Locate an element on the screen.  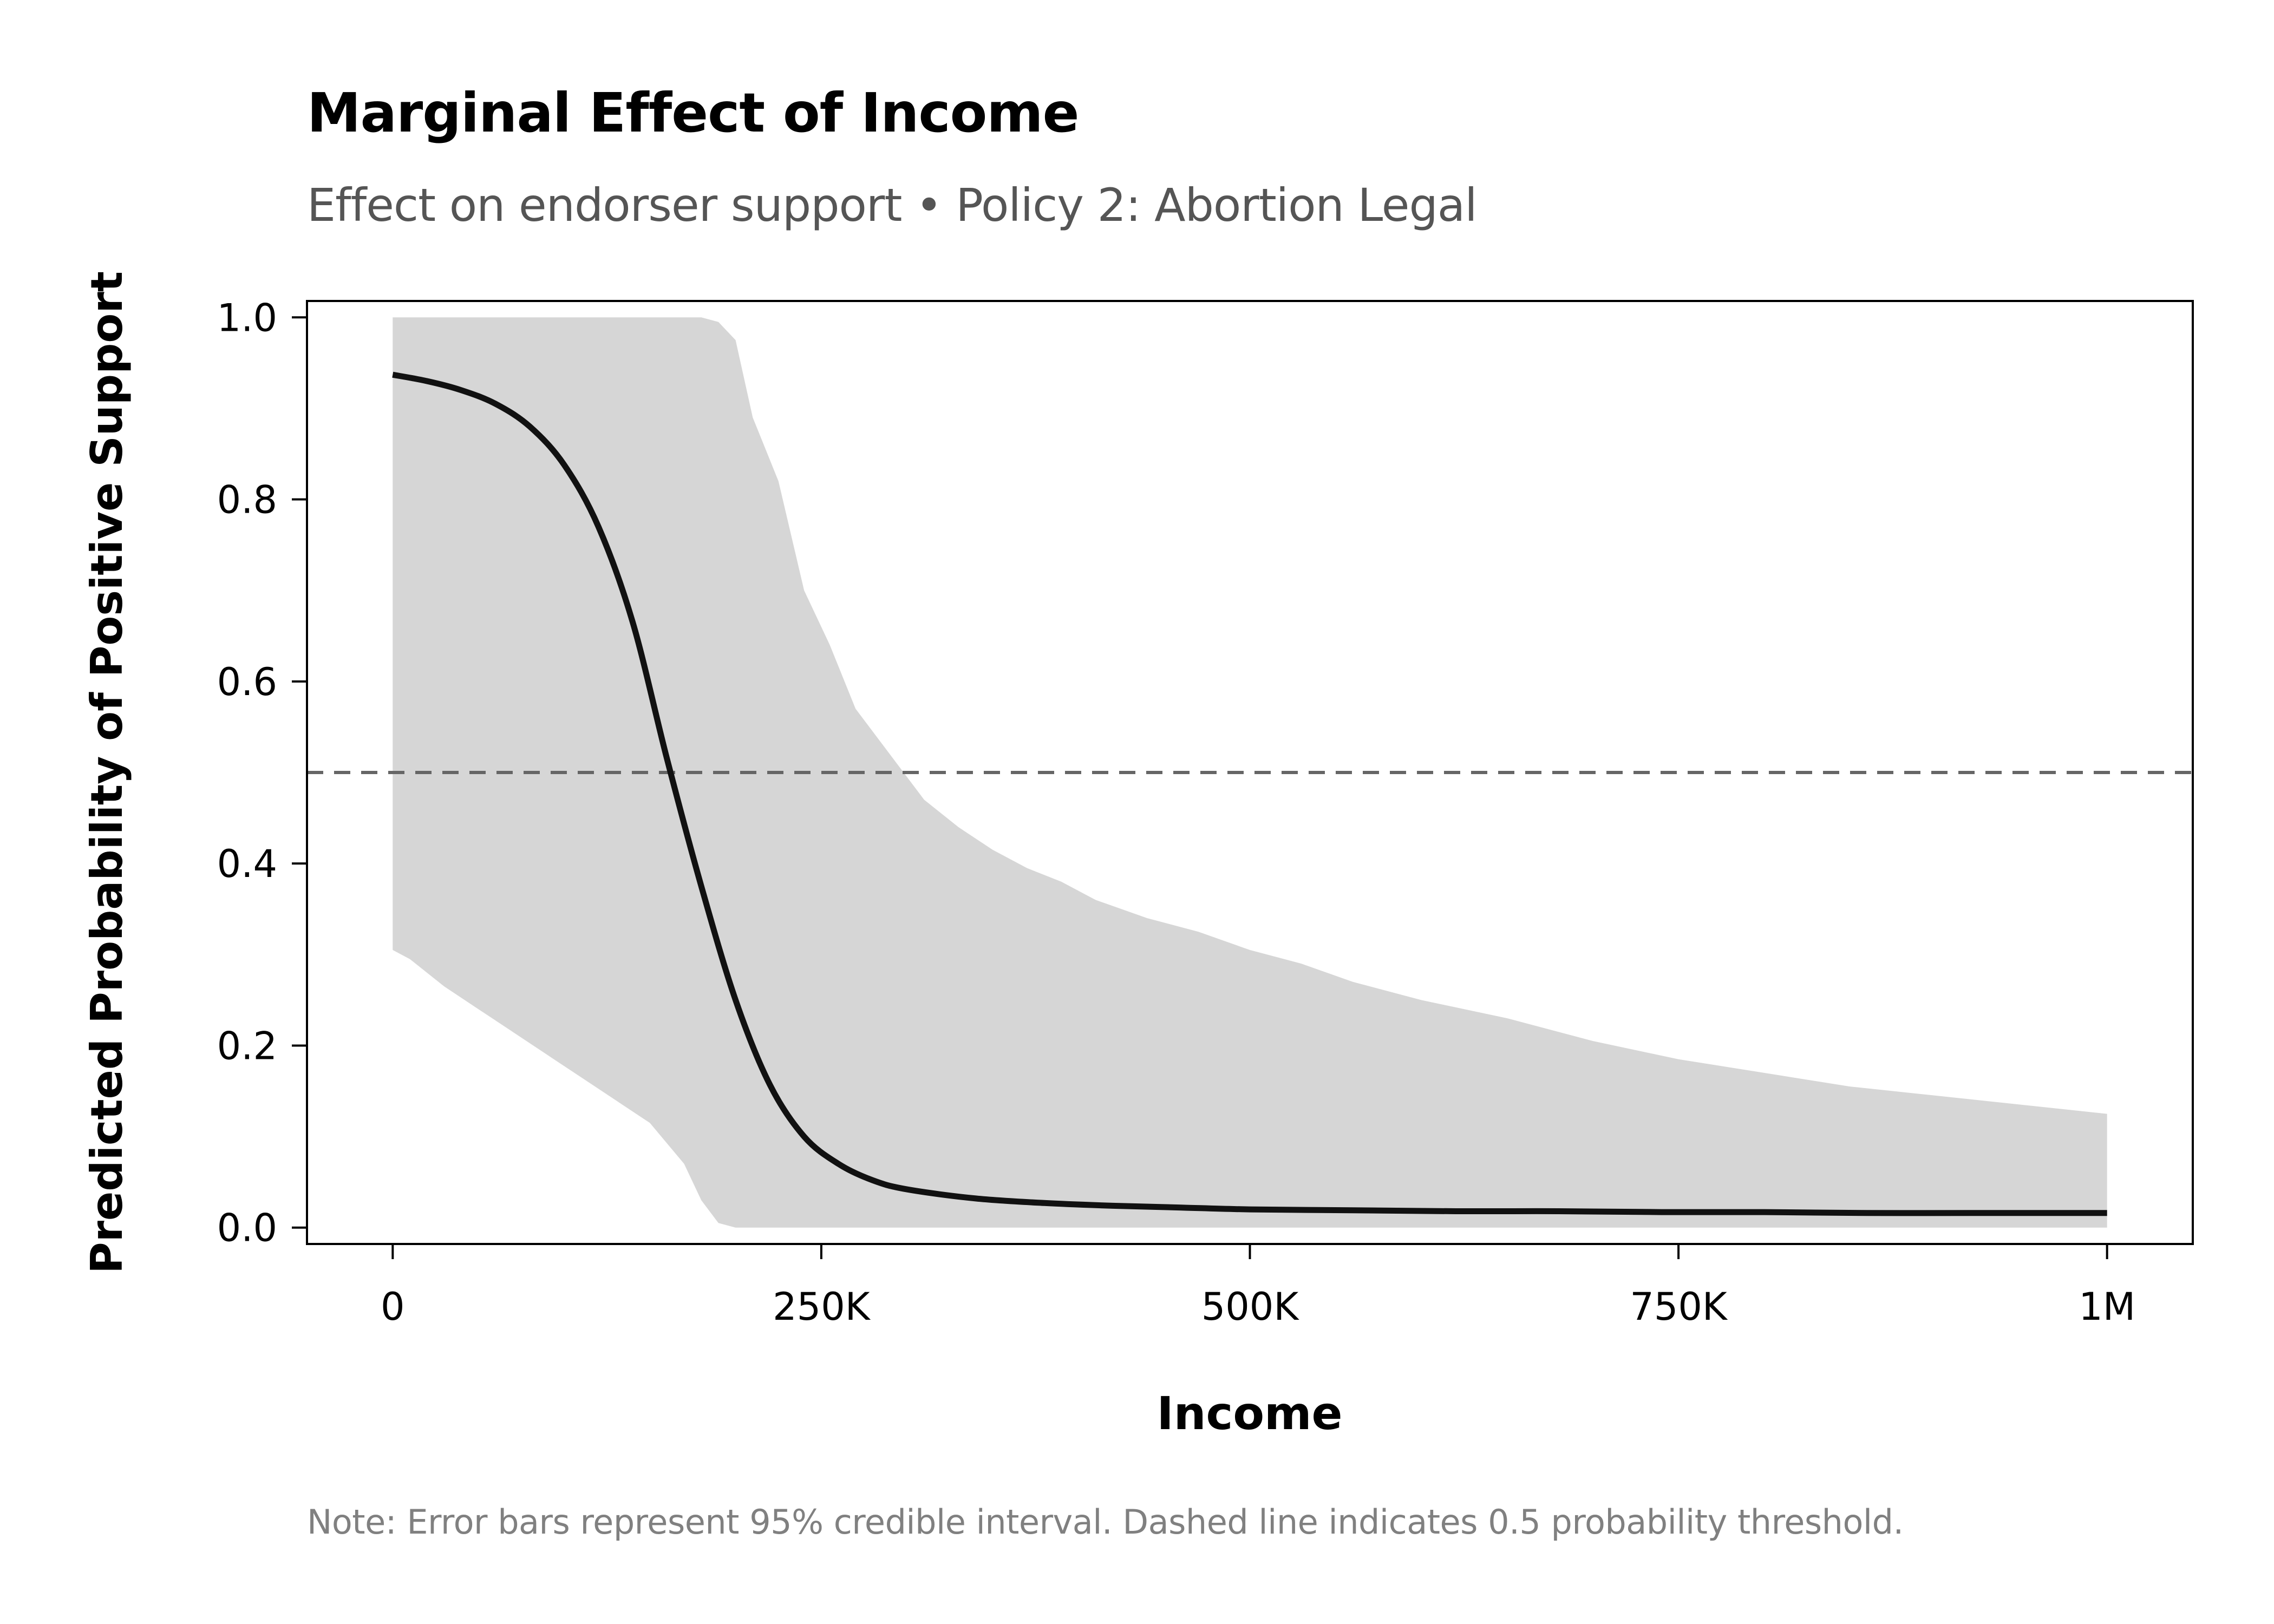
y-tick-label: 0.8 is located at coordinates (247, 500).